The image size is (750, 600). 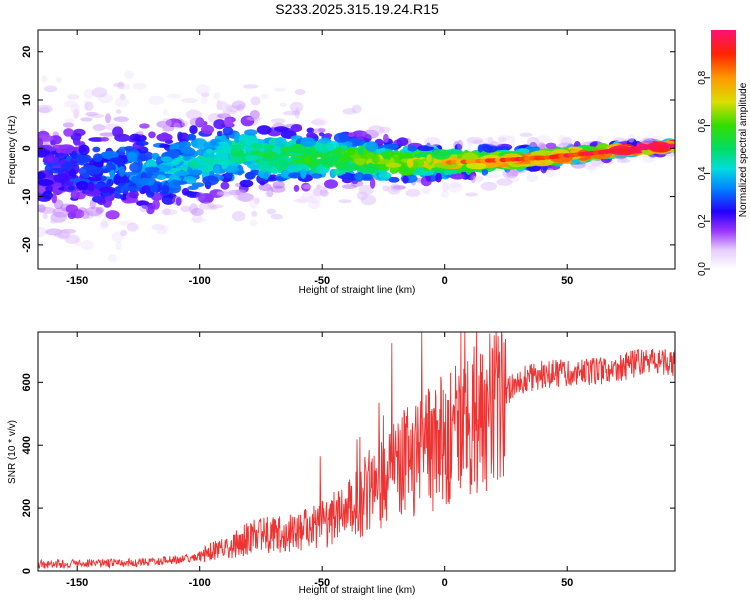 What do you see at coordinates (27, 52) in the screenshot?
I see `spectrogram-ytick-label: 20` at bounding box center [27, 52].